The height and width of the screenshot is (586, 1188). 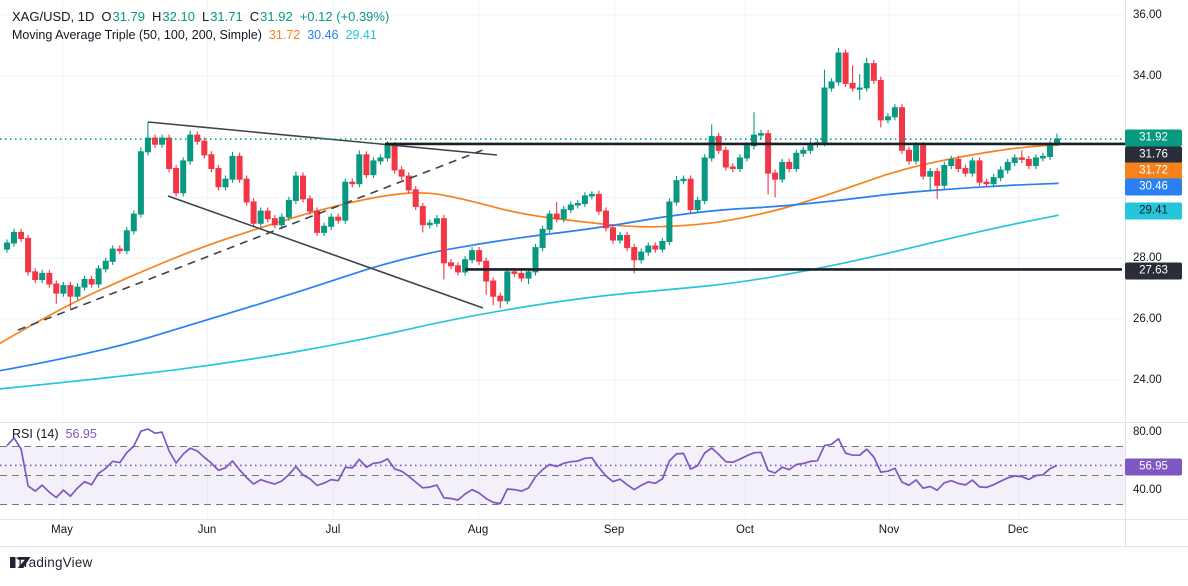 I want to click on tradingview-logo: TradingView, so click(x=51, y=562).